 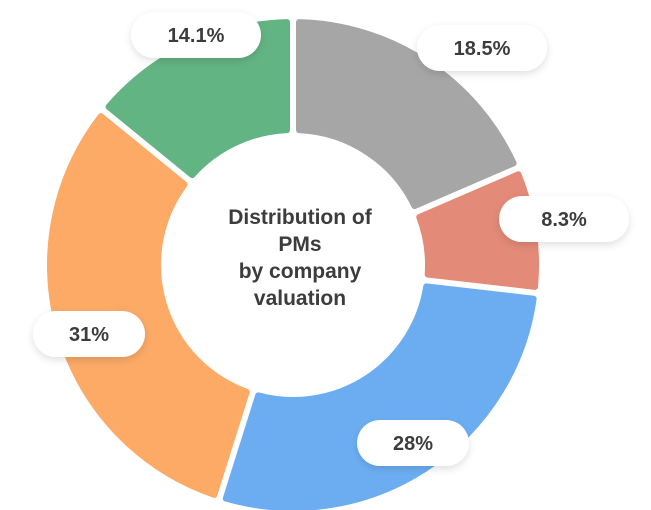 What do you see at coordinates (300, 244) in the screenshot?
I see `chart-title-line-2: PMs` at bounding box center [300, 244].